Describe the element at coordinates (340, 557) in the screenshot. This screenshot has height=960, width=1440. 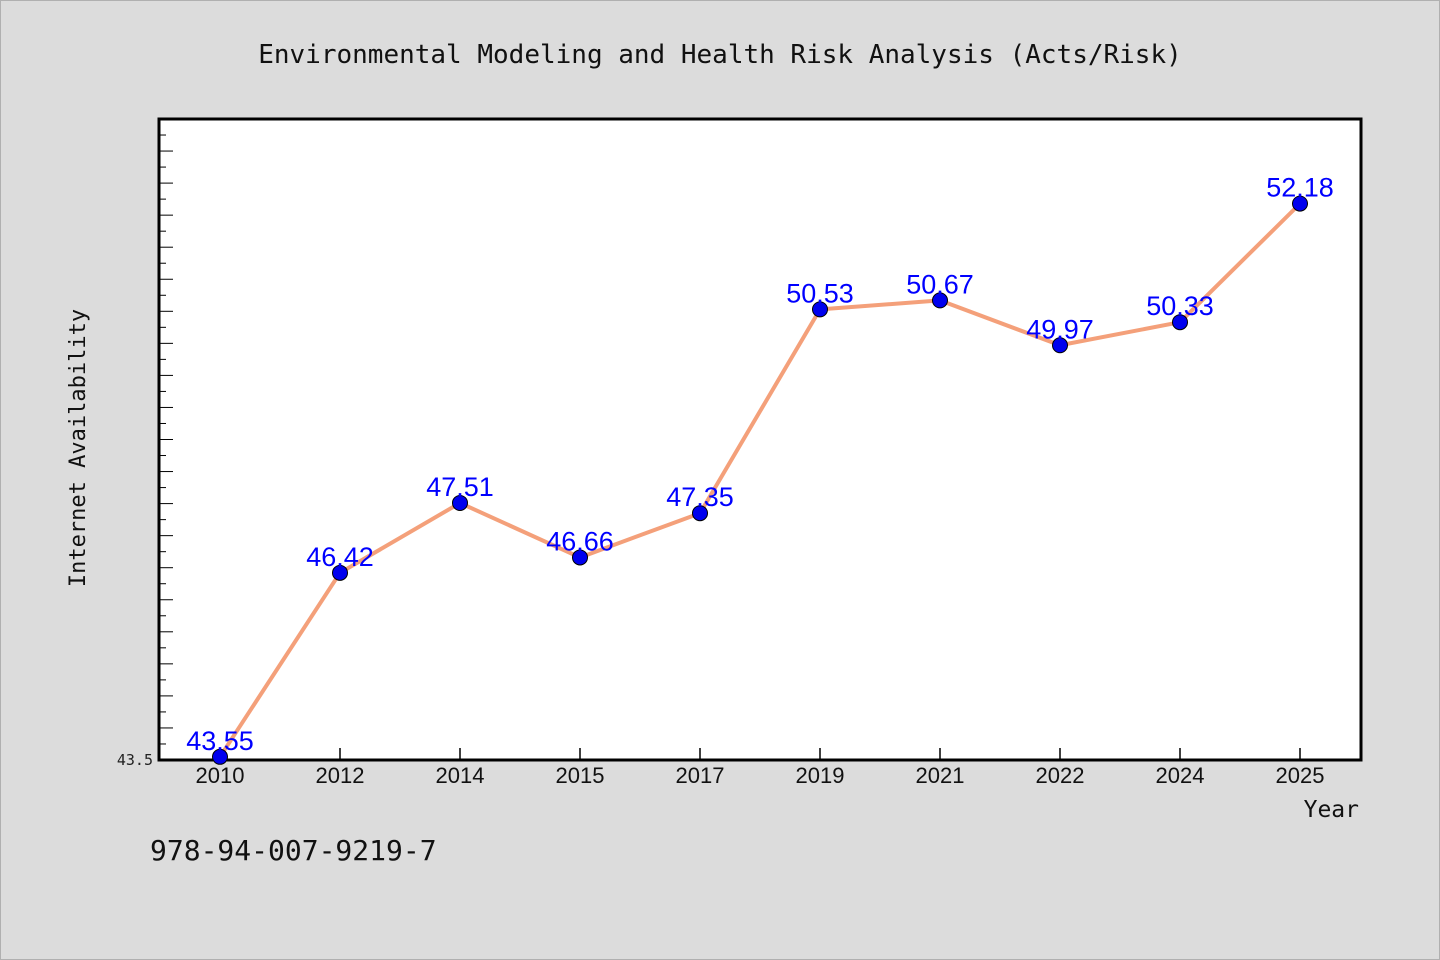
I see `data-label: 46.42` at that location.